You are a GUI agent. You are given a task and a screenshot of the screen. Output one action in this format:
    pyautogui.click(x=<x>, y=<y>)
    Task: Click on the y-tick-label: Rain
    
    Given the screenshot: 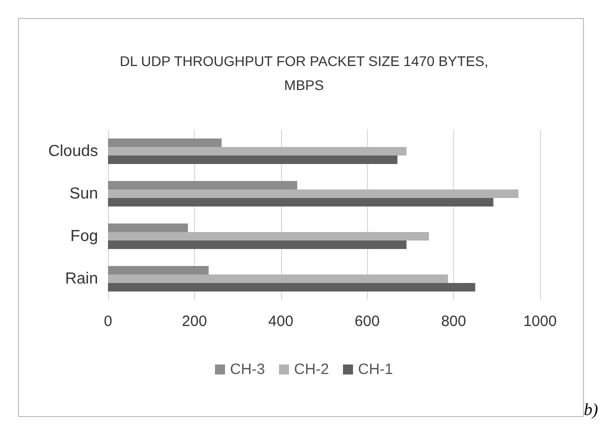 What is the action you would take?
    pyautogui.click(x=81, y=279)
    